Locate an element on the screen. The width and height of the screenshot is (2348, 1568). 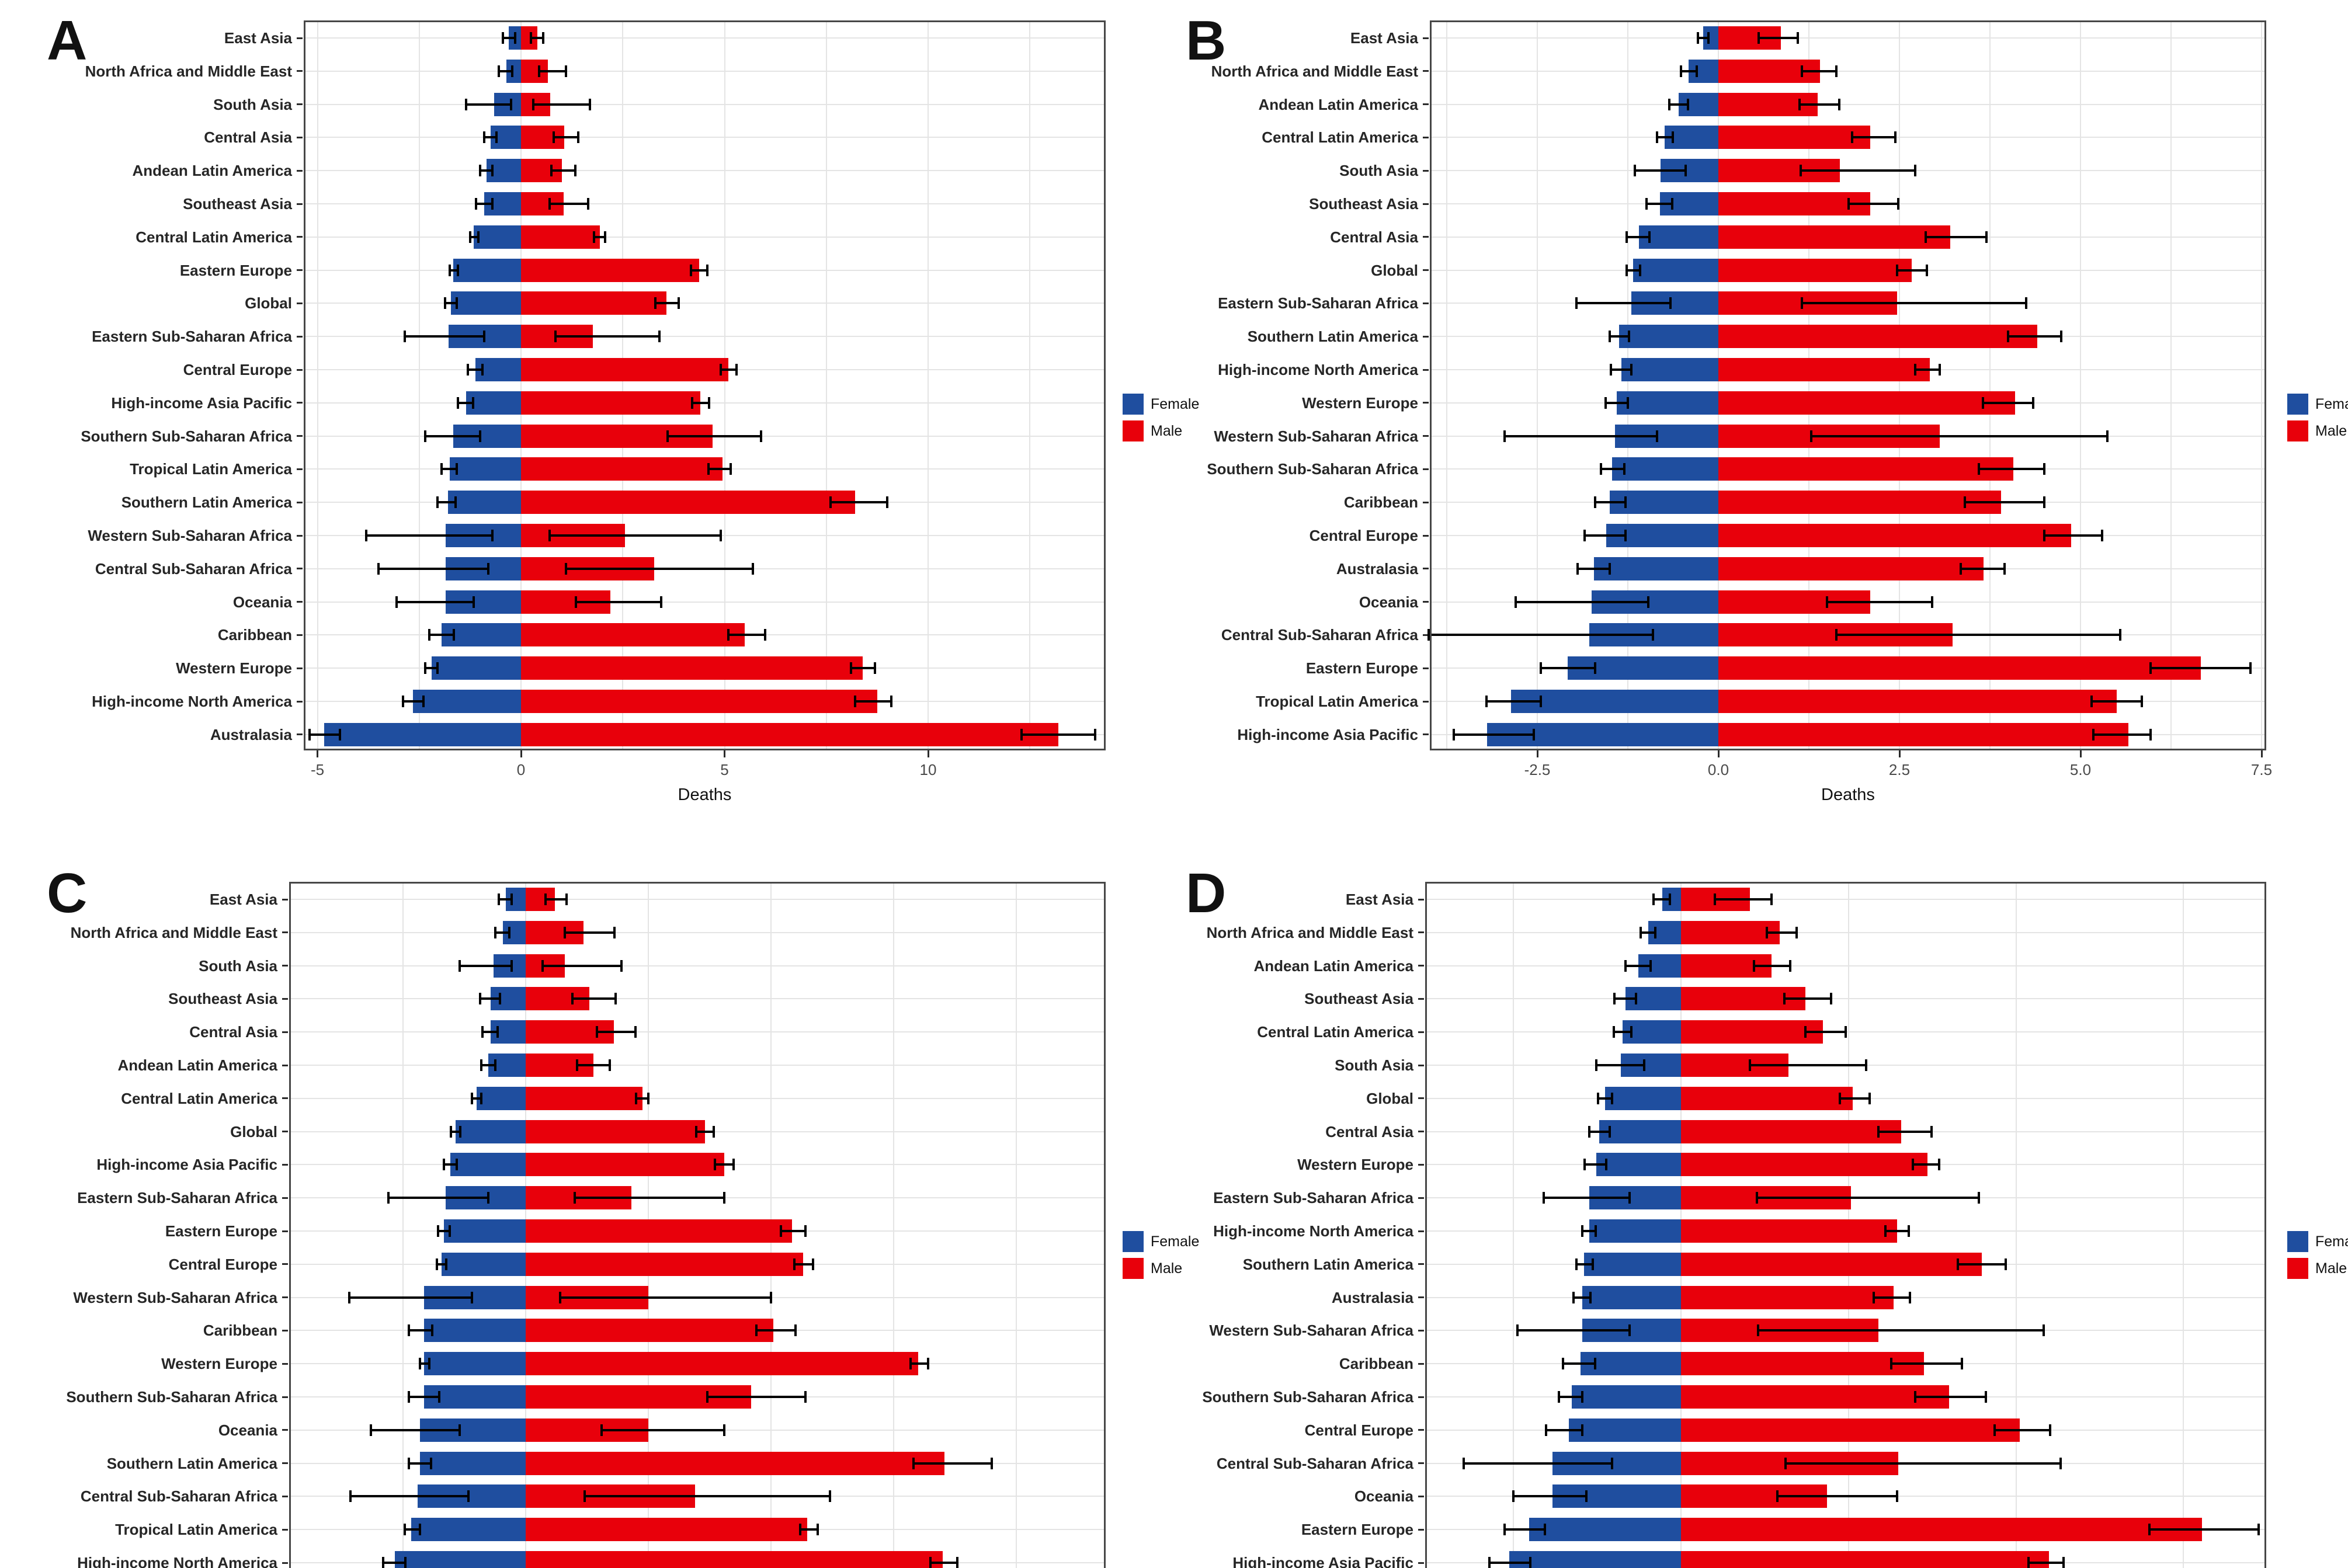
category-label: South Asia is located at coordinates (1378, 171).